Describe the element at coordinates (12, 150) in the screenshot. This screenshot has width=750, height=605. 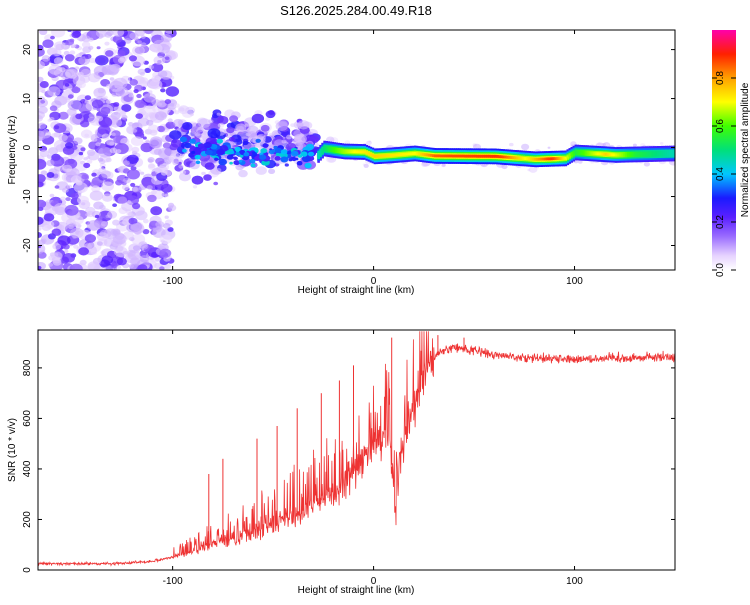
I see `spectrogram-ylabel: Frequency (Hz)` at that location.